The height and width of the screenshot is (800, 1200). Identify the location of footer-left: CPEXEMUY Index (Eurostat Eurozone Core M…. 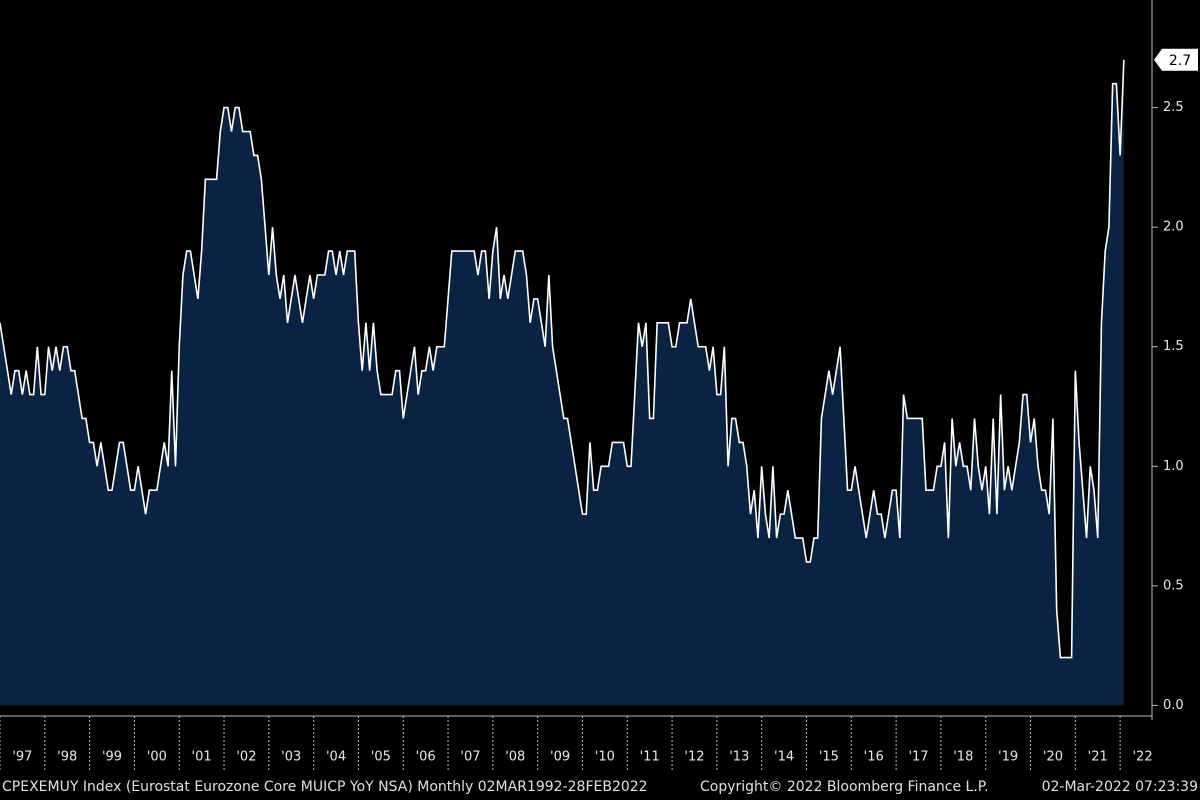
(325, 787).